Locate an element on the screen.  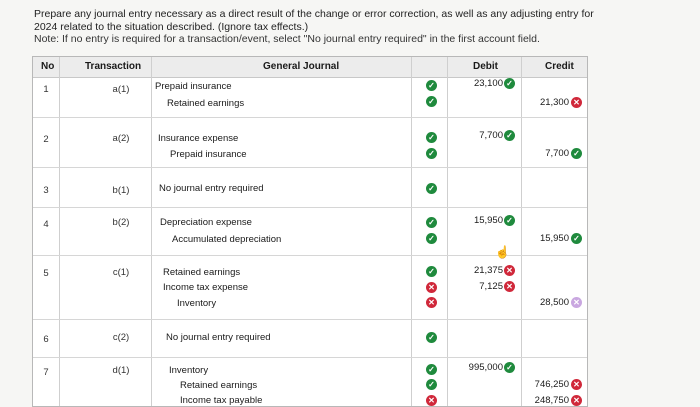
credit-field: 21,300 is located at coordinates (554, 102).